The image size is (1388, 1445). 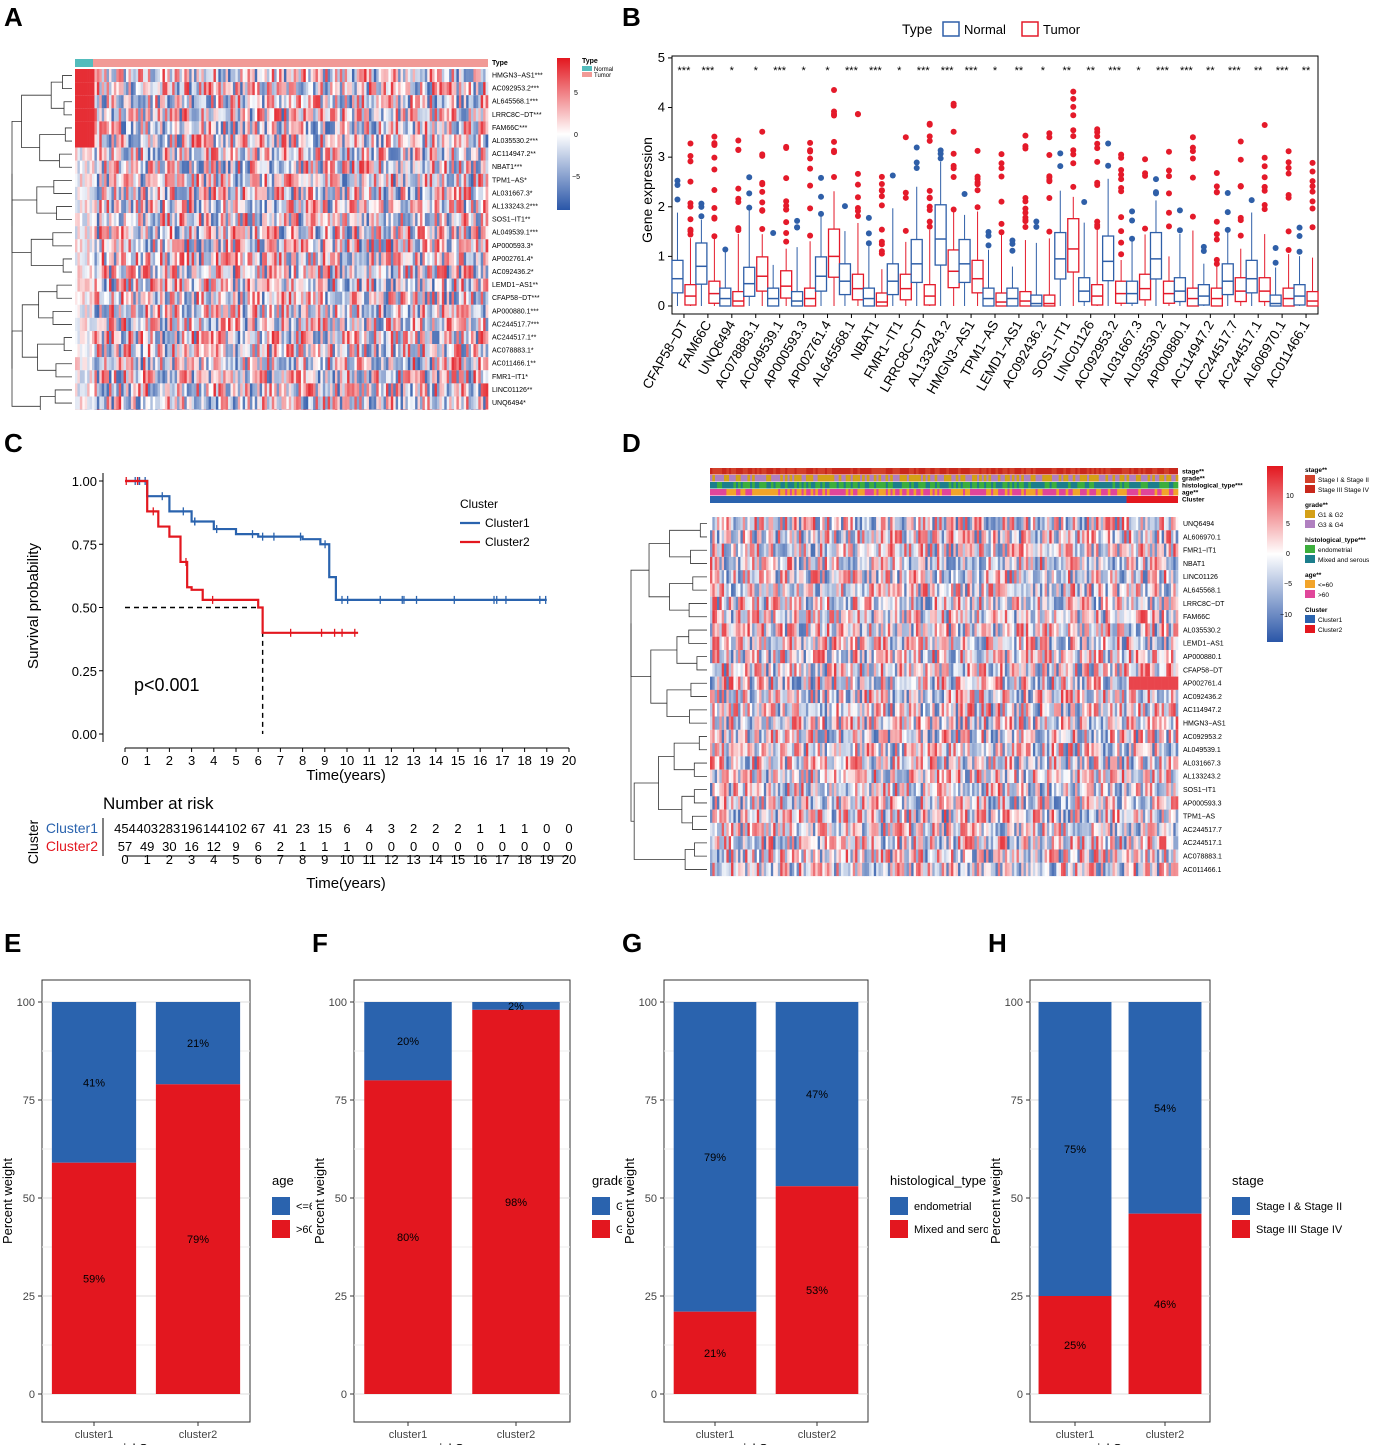 I want to click on dendrogram-branch, so click(x=26, y=368).